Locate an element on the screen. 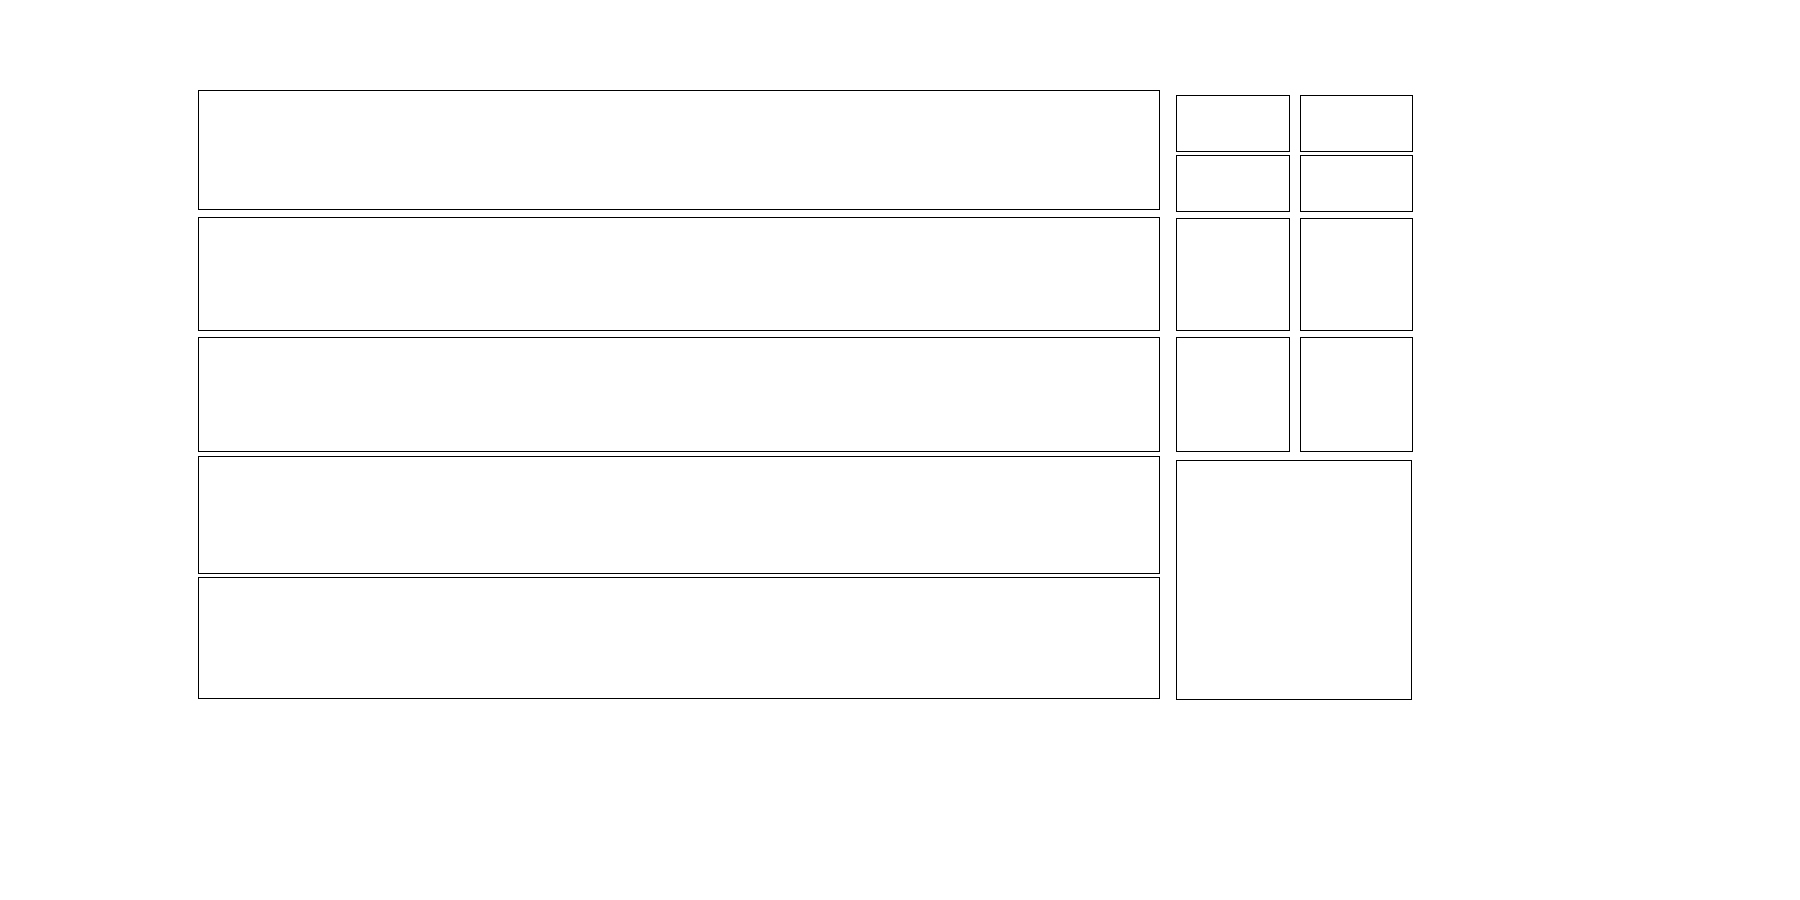  r-original-panel is located at coordinates (1233, 123).